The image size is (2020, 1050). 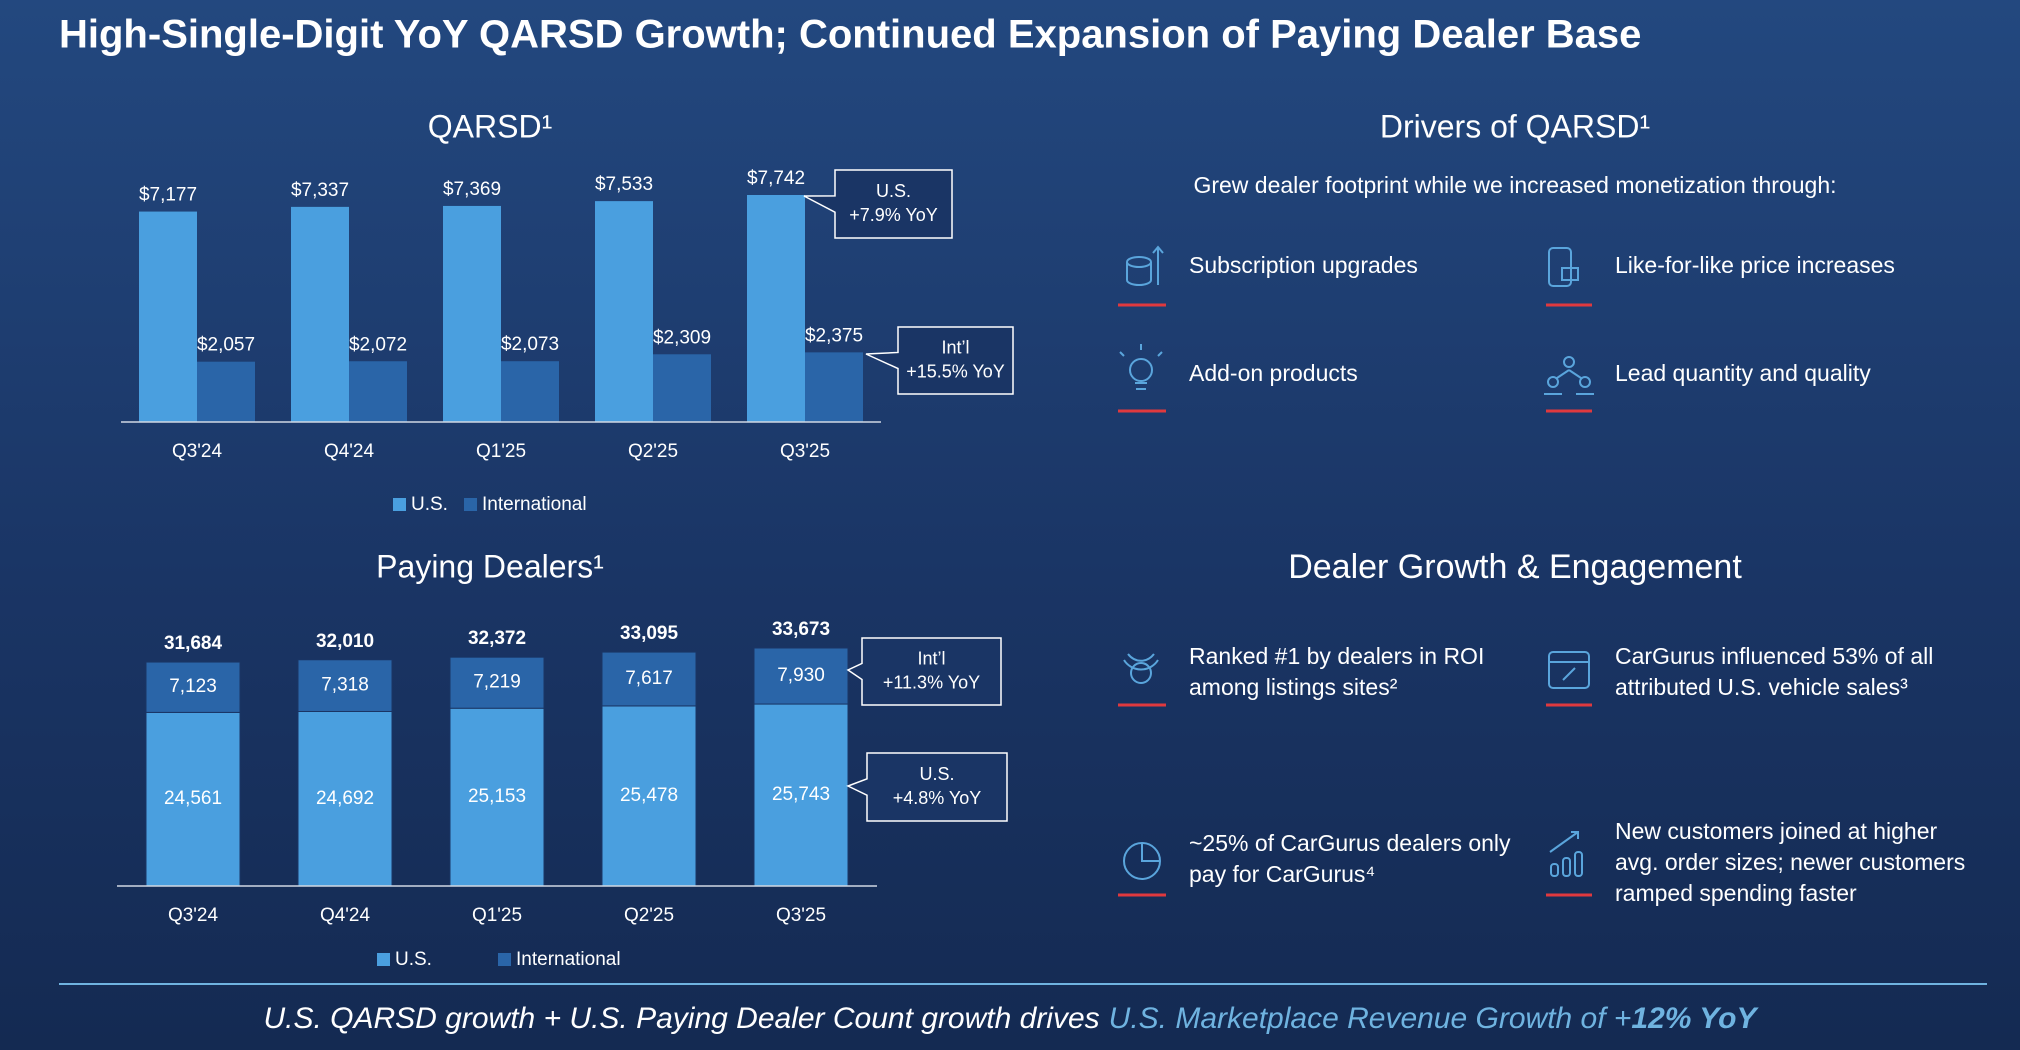 I want to click on engagement-line: attributed U.S. vehicle sales³, so click(x=1761, y=687).